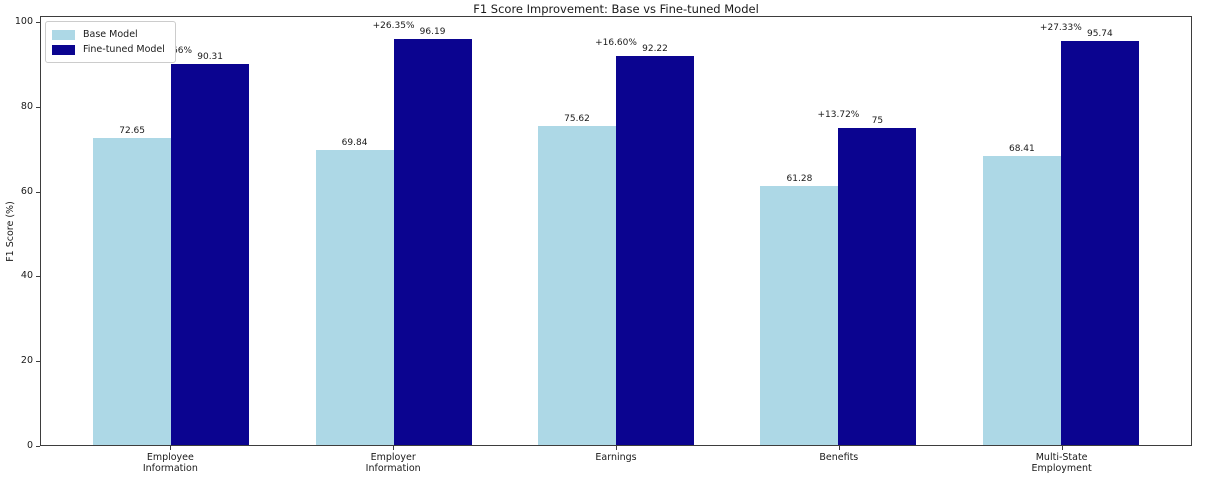 The image size is (1206, 478). Describe the element at coordinates (577, 118) in the screenshot. I see `bar-value-label: 75.62` at that location.